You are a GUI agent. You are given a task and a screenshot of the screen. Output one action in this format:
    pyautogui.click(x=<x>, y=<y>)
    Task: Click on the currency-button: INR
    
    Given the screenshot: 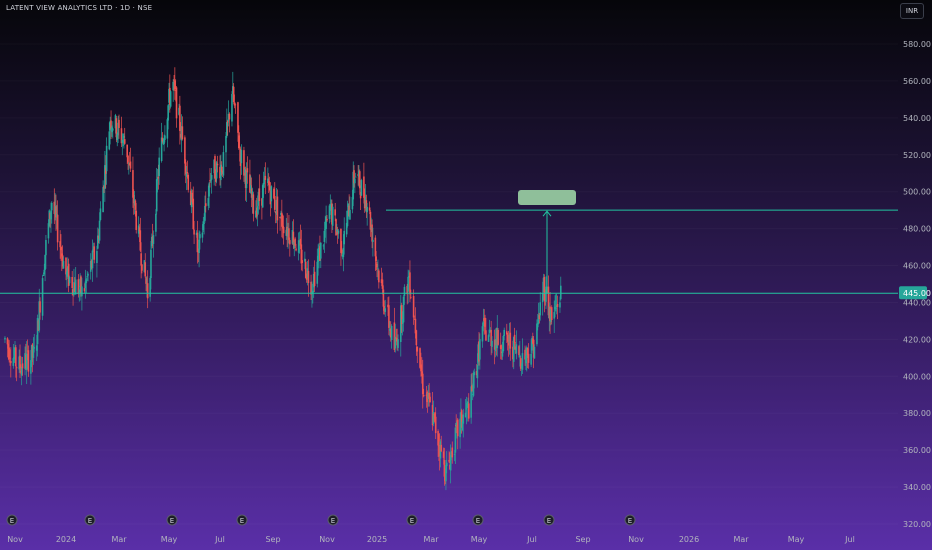 What is the action you would take?
    pyautogui.click(x=912, y=11)
    